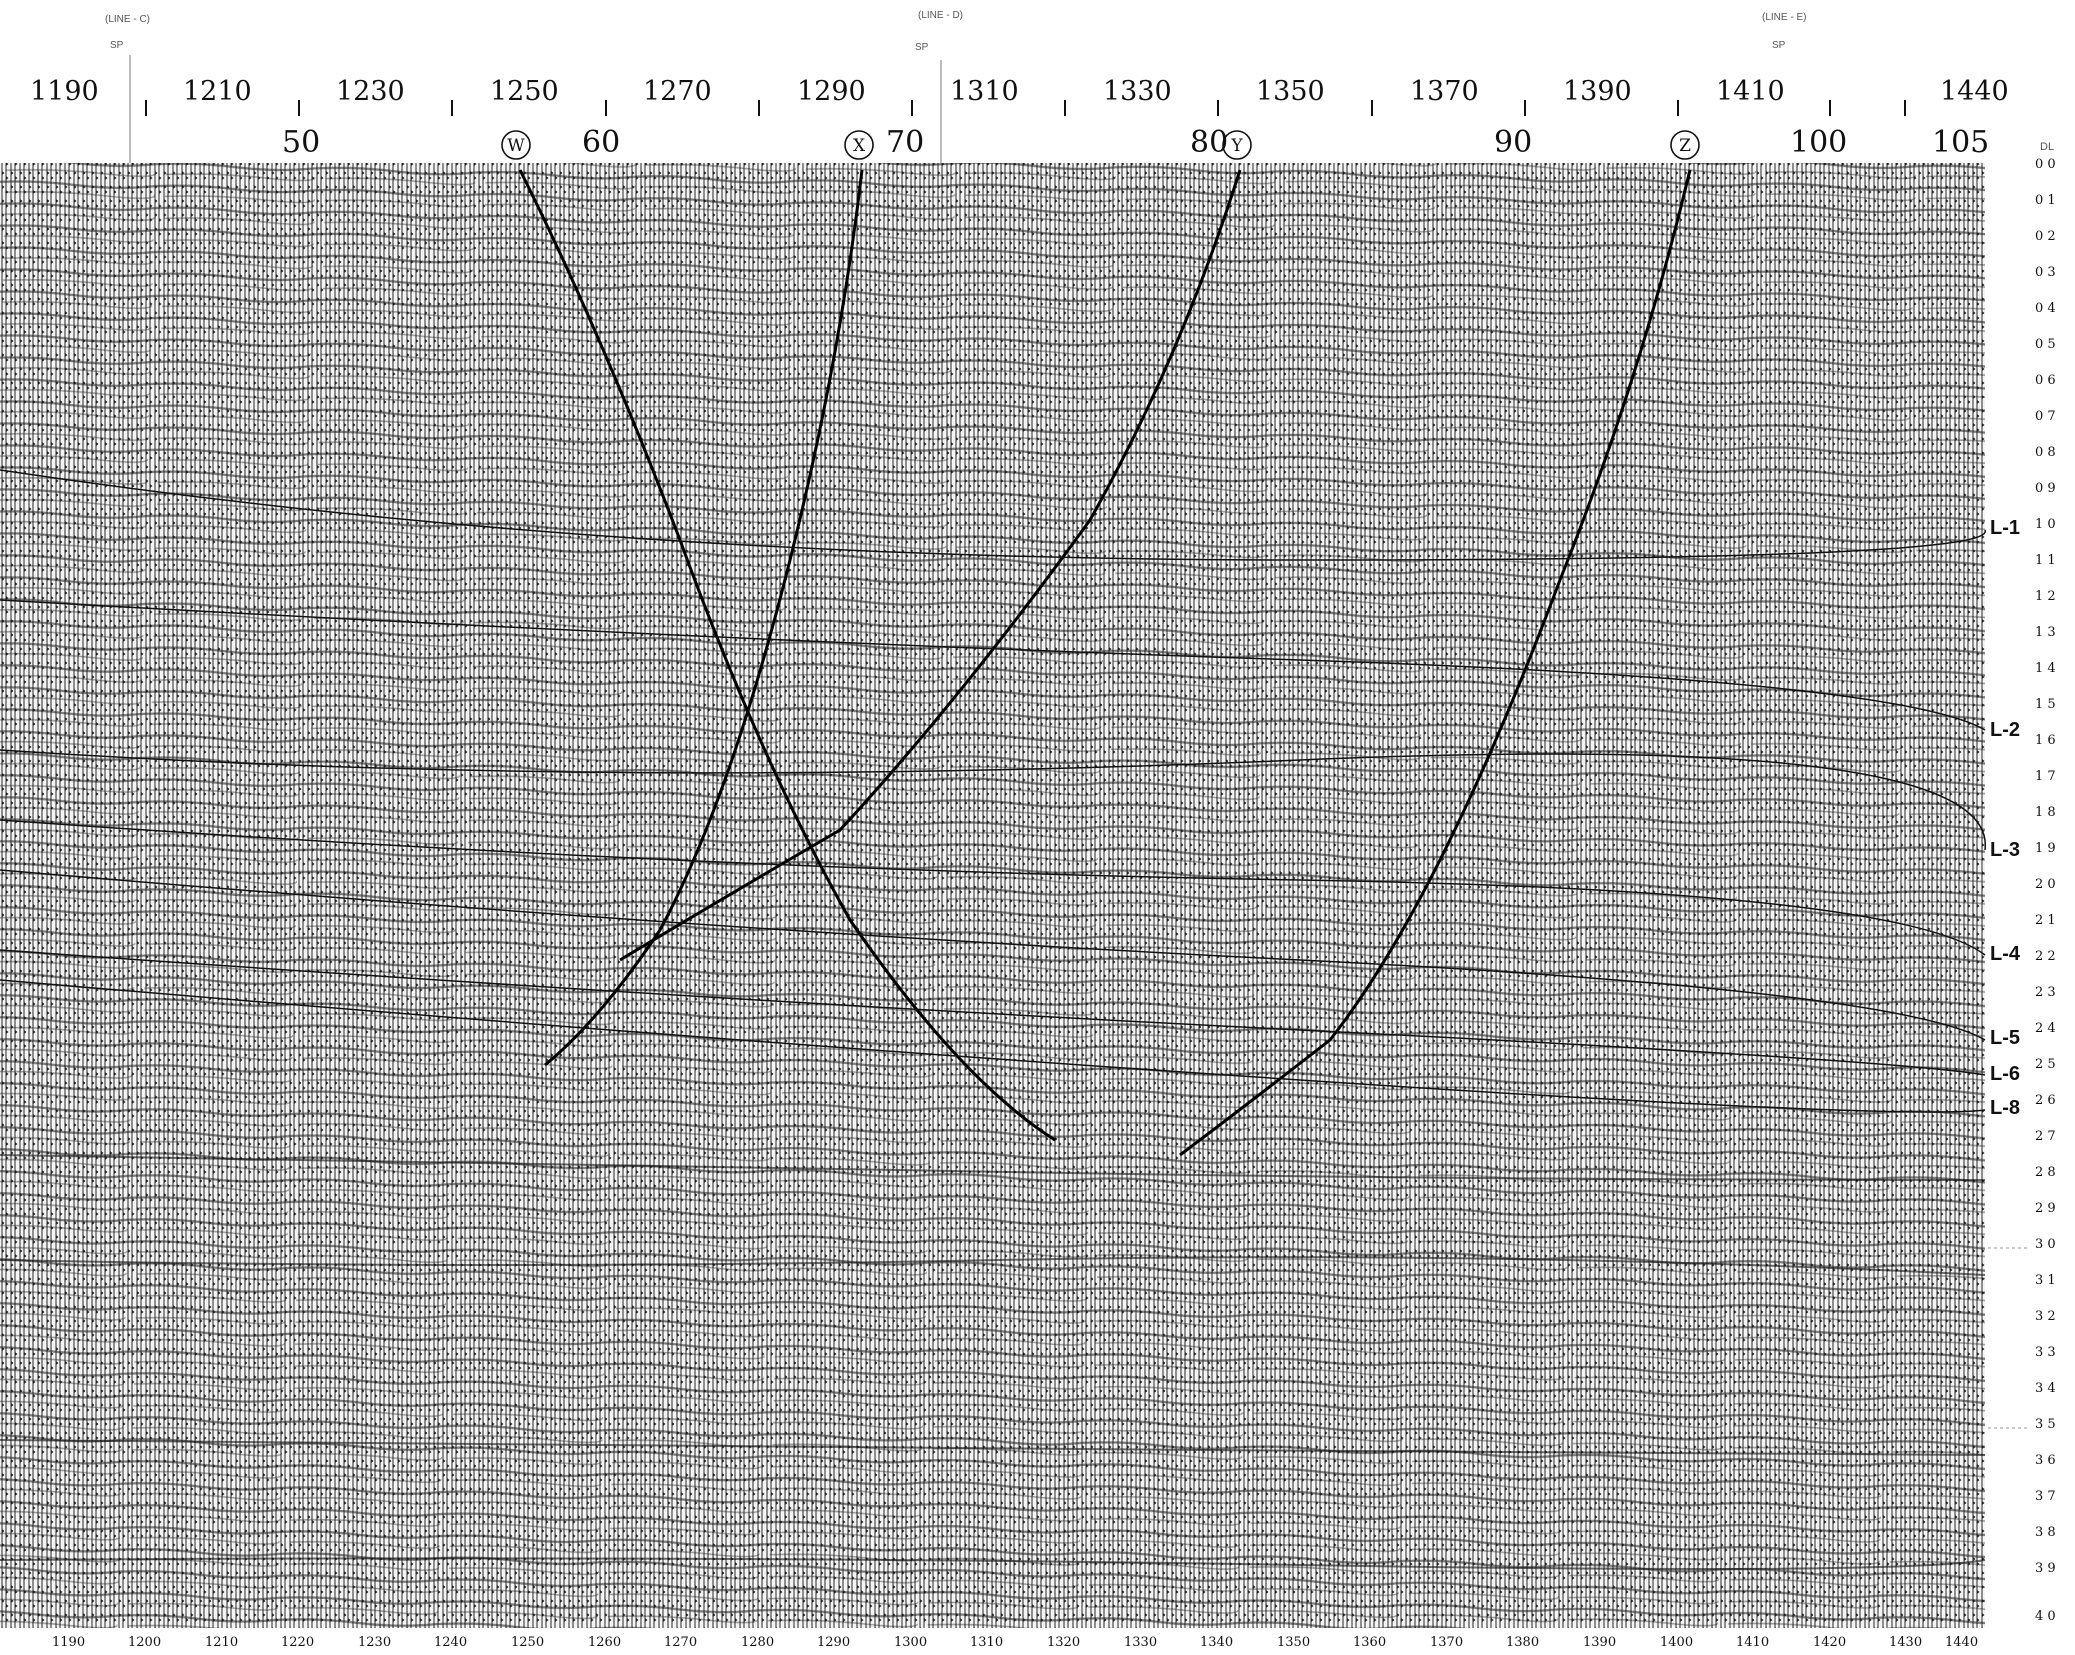 This screenshot has height=1655, width=2075. Describe the element at coordinates (68, 1642) in the screenshot. I see `bottom-sp-tick: 1190` at that location.